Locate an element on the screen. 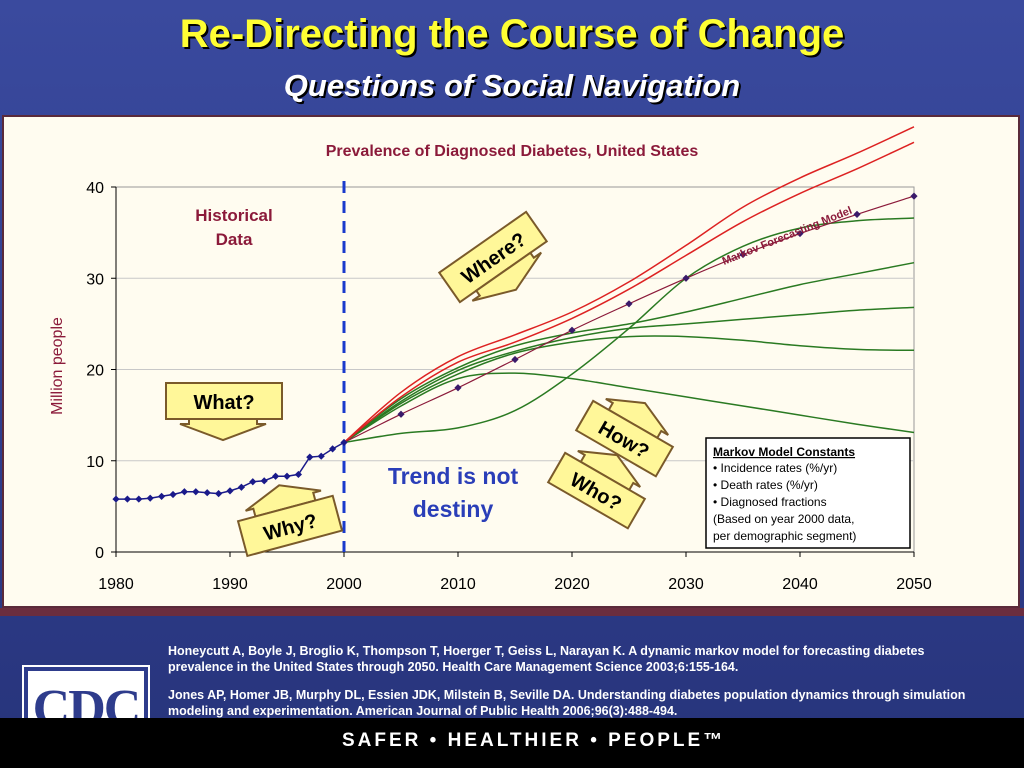  y-tick-label: 30 is located at coordinates (95, 279).